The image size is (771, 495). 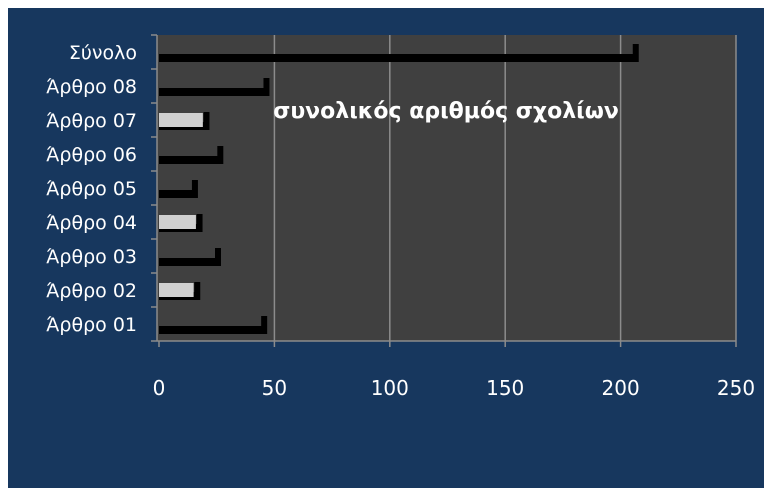 I want to click on x-tick-labels: 0 50 100 150 200 250, so click(x=454, y=388).